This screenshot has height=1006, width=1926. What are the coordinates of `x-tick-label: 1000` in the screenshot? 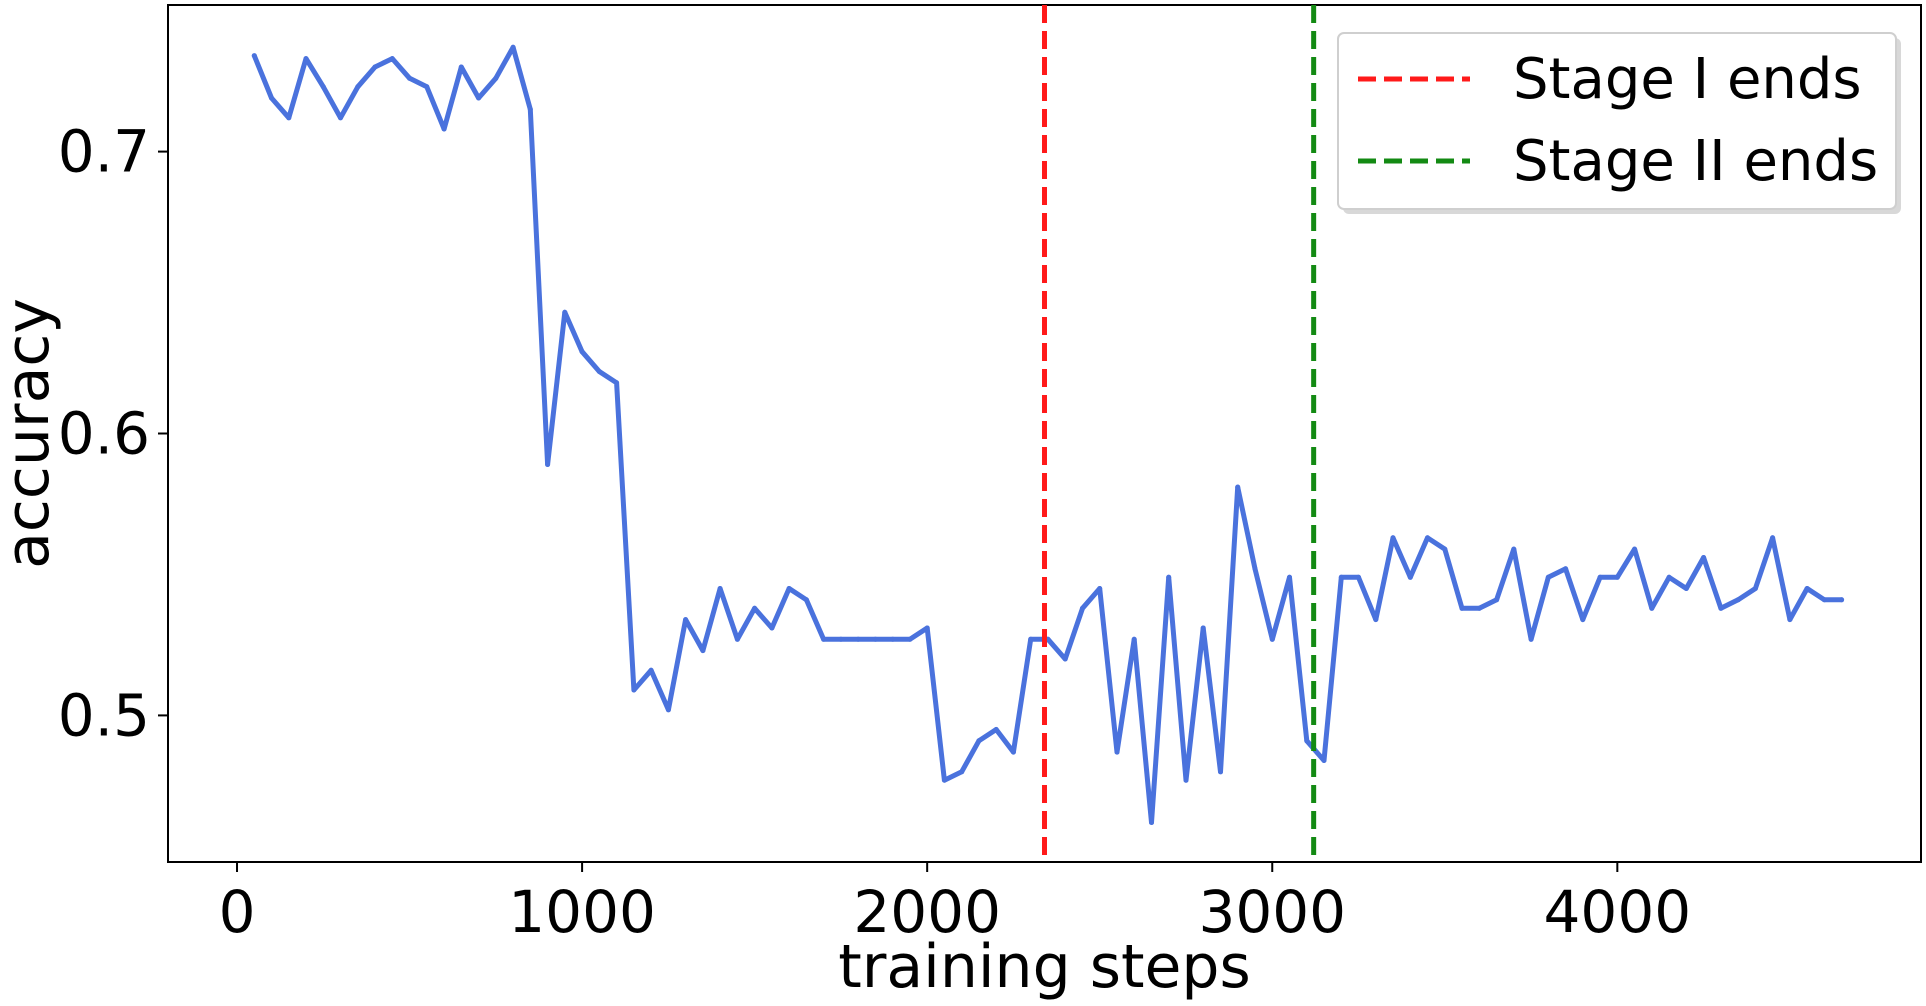 It's located at (582, 912).